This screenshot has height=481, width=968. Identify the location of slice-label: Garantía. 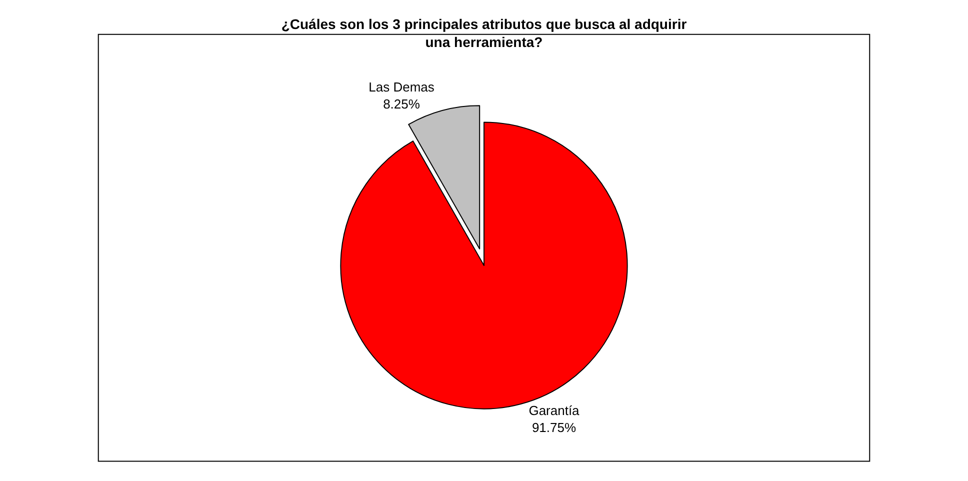
(554, 410).